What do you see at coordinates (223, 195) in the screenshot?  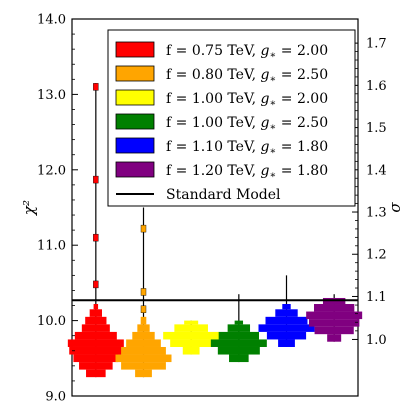 I see `legend-label-standard-model: Standard Model` at bounding box center [223, 195].